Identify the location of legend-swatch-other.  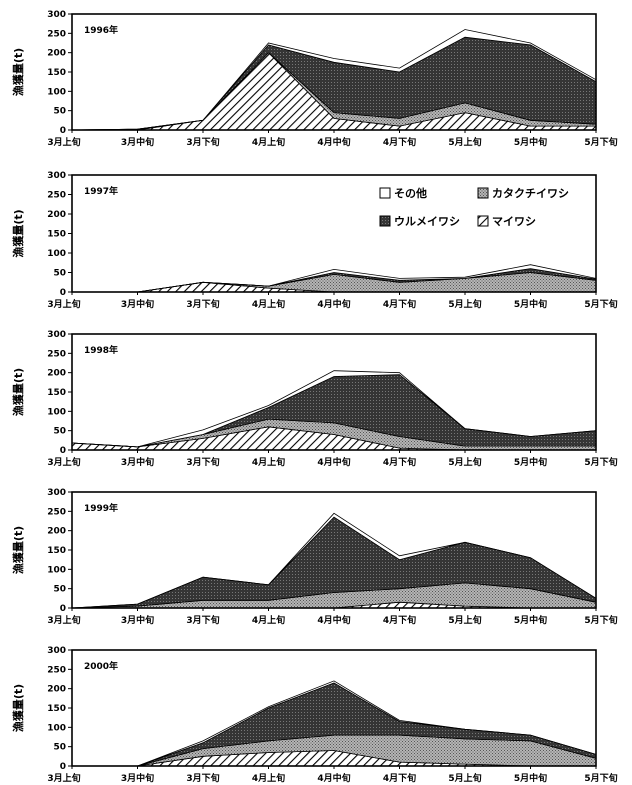
(385, 193).